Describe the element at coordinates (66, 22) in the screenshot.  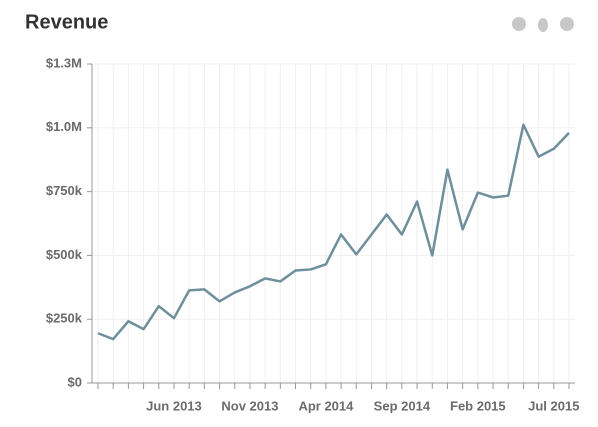
I see `chart-title: Revenue` at that location.